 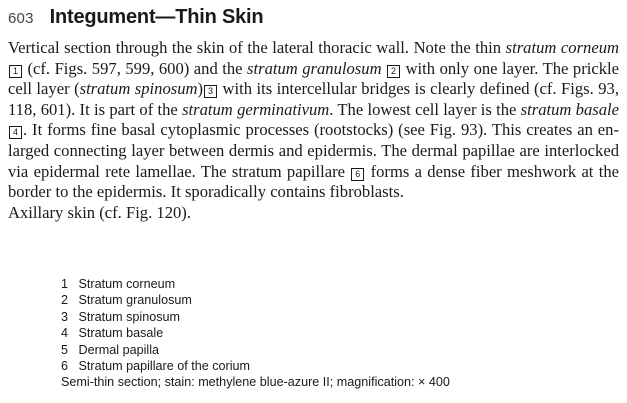 What do you see at coordinates (121, 333) in the screenshot?
I see `legend-label: Stratum basale` at bounding box center [121, 333].